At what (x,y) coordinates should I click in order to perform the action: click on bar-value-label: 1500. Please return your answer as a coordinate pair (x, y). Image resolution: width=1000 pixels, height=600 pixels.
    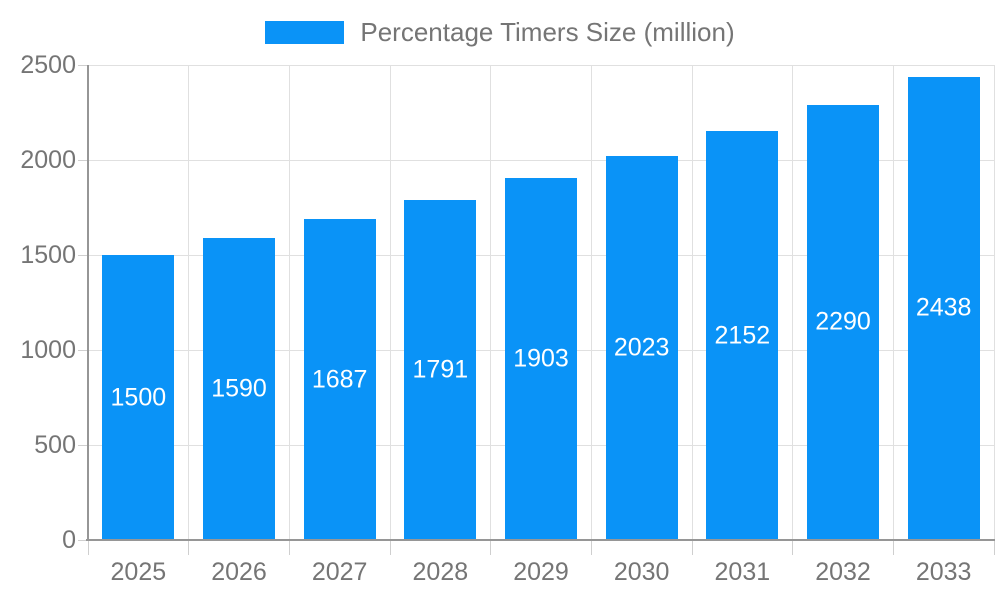
    Looking at the image, I should click on (138, 397).